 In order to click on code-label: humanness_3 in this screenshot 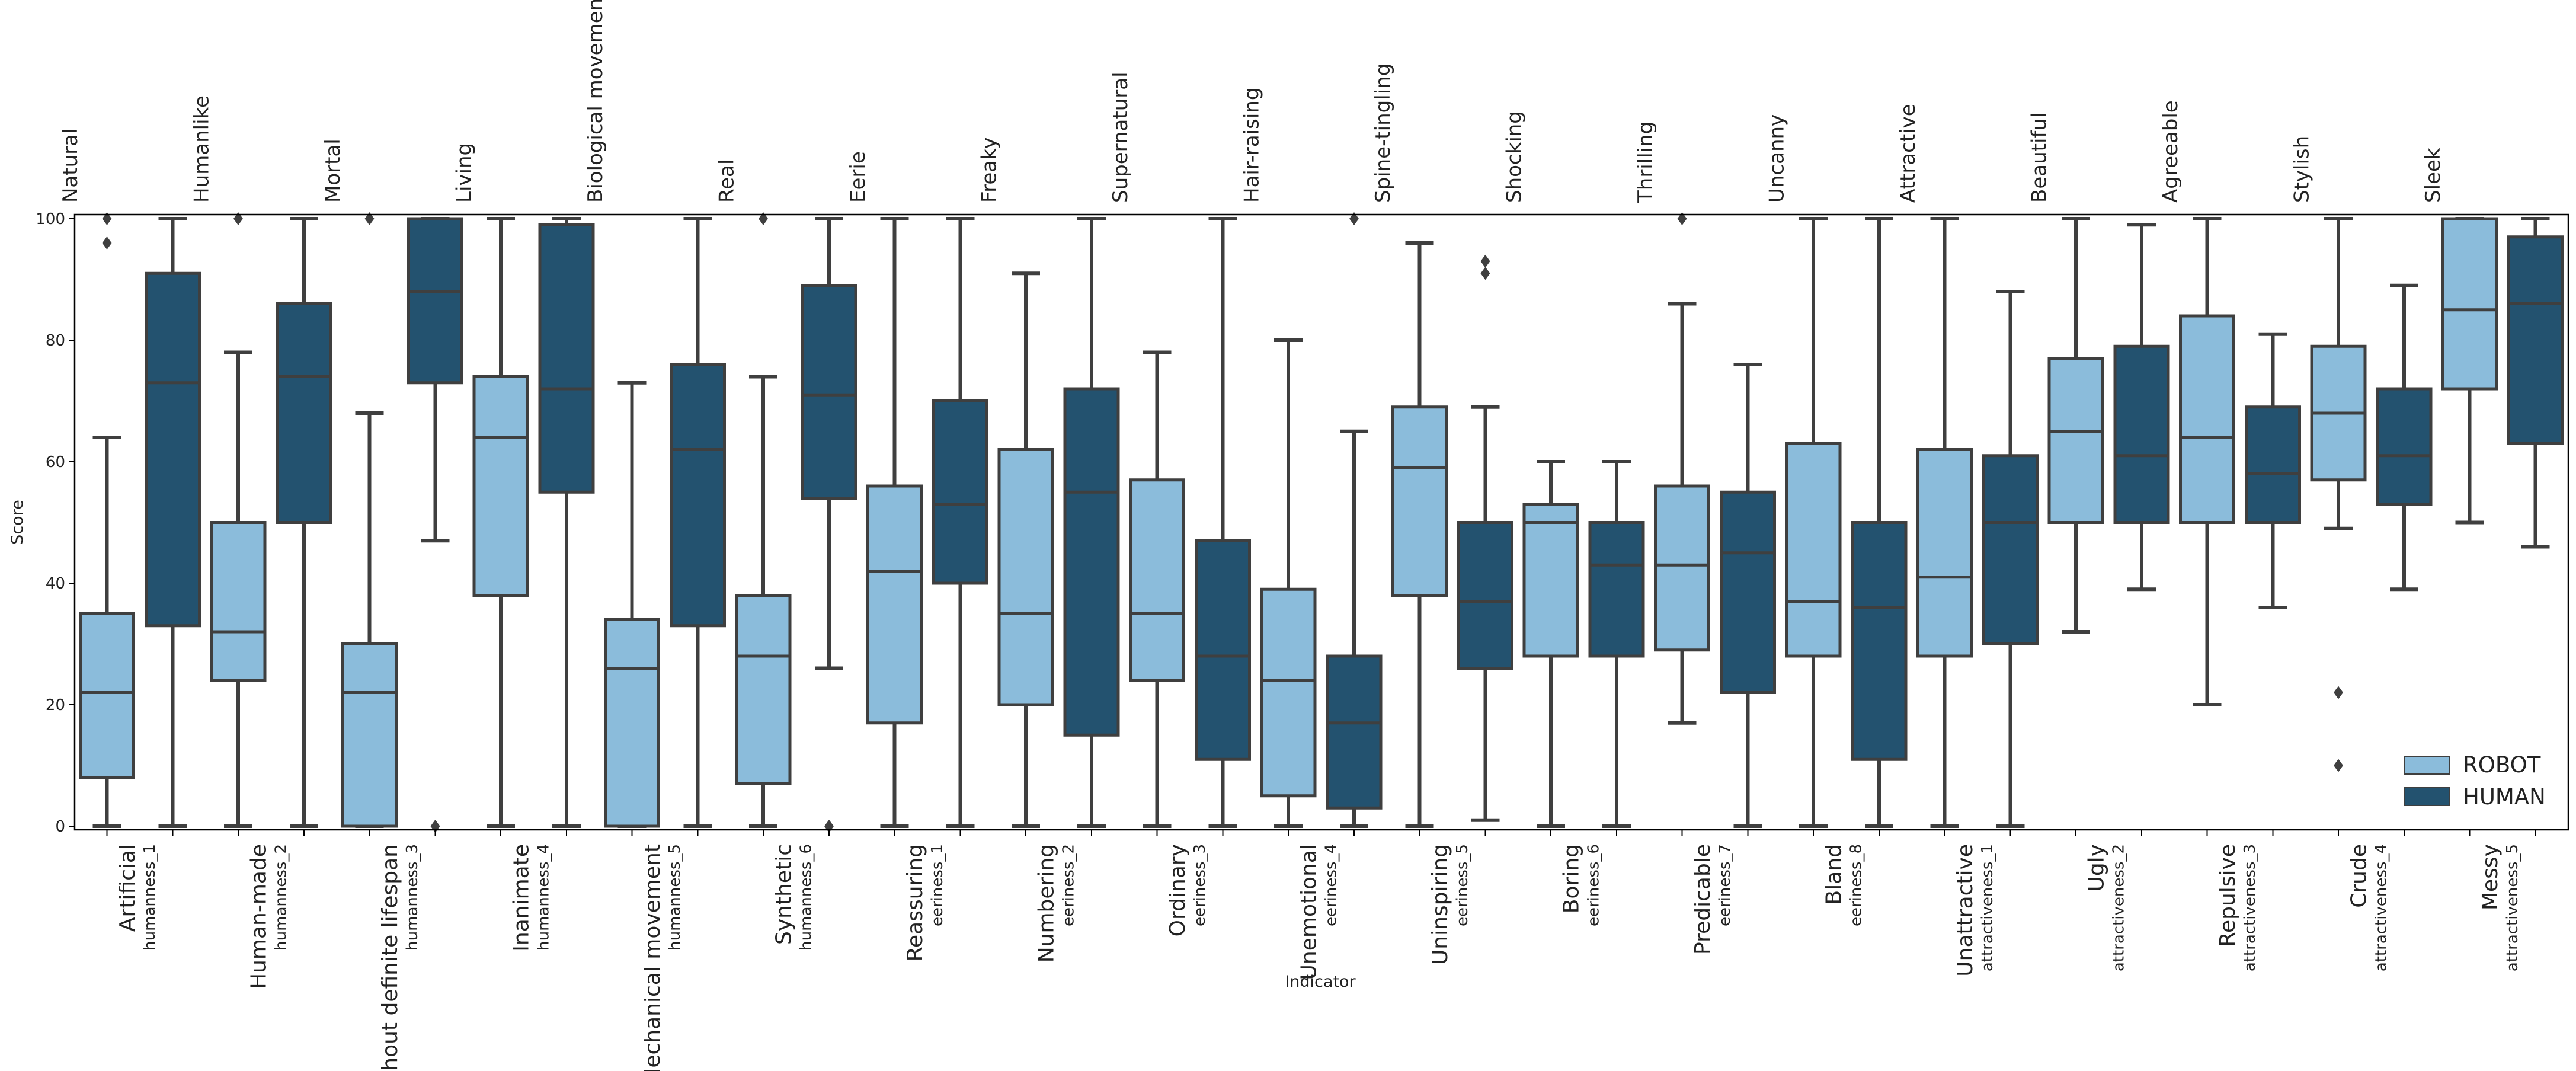, I will do `click(412, 897)`.